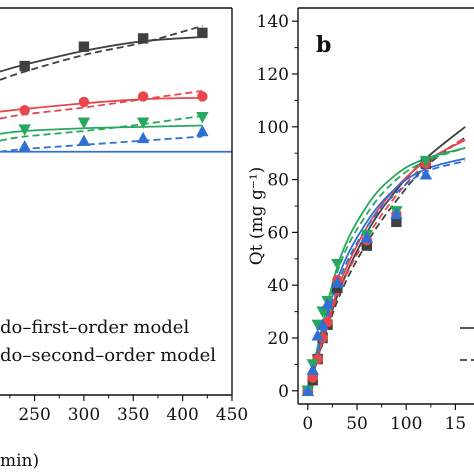 The height and width of the screenshot is (474, 474). Describe the element at coordinates (406, 424) in the screenshot. I see `panel-b-x-tick-label-2: 100` at that location.